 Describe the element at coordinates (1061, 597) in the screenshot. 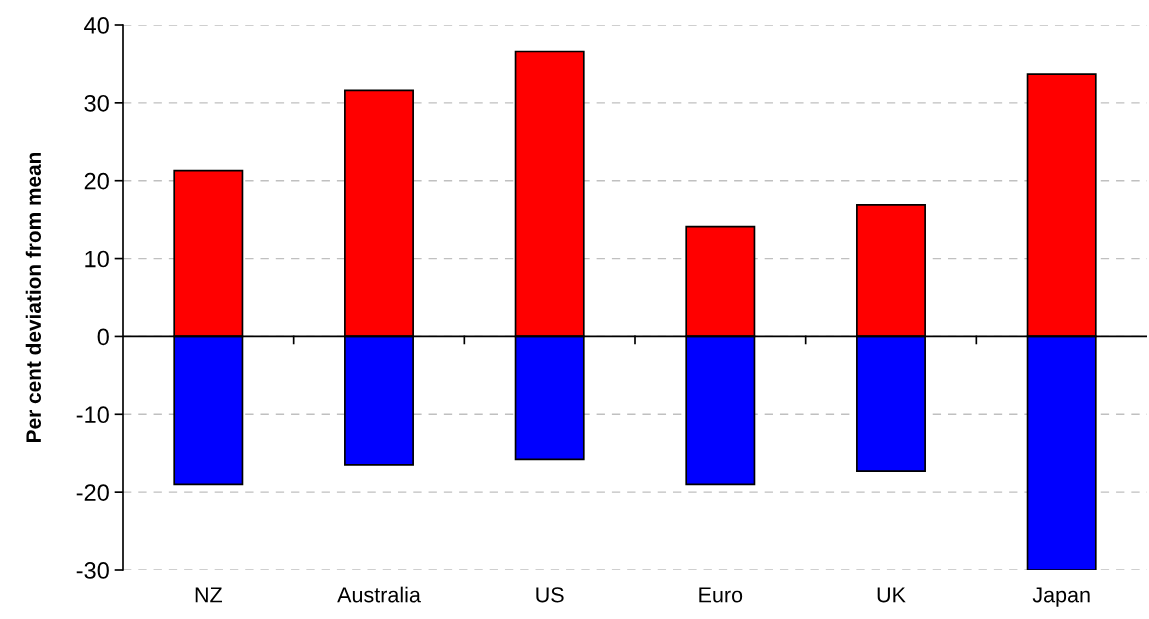

I see `x-tick-label: Japan` at that location.